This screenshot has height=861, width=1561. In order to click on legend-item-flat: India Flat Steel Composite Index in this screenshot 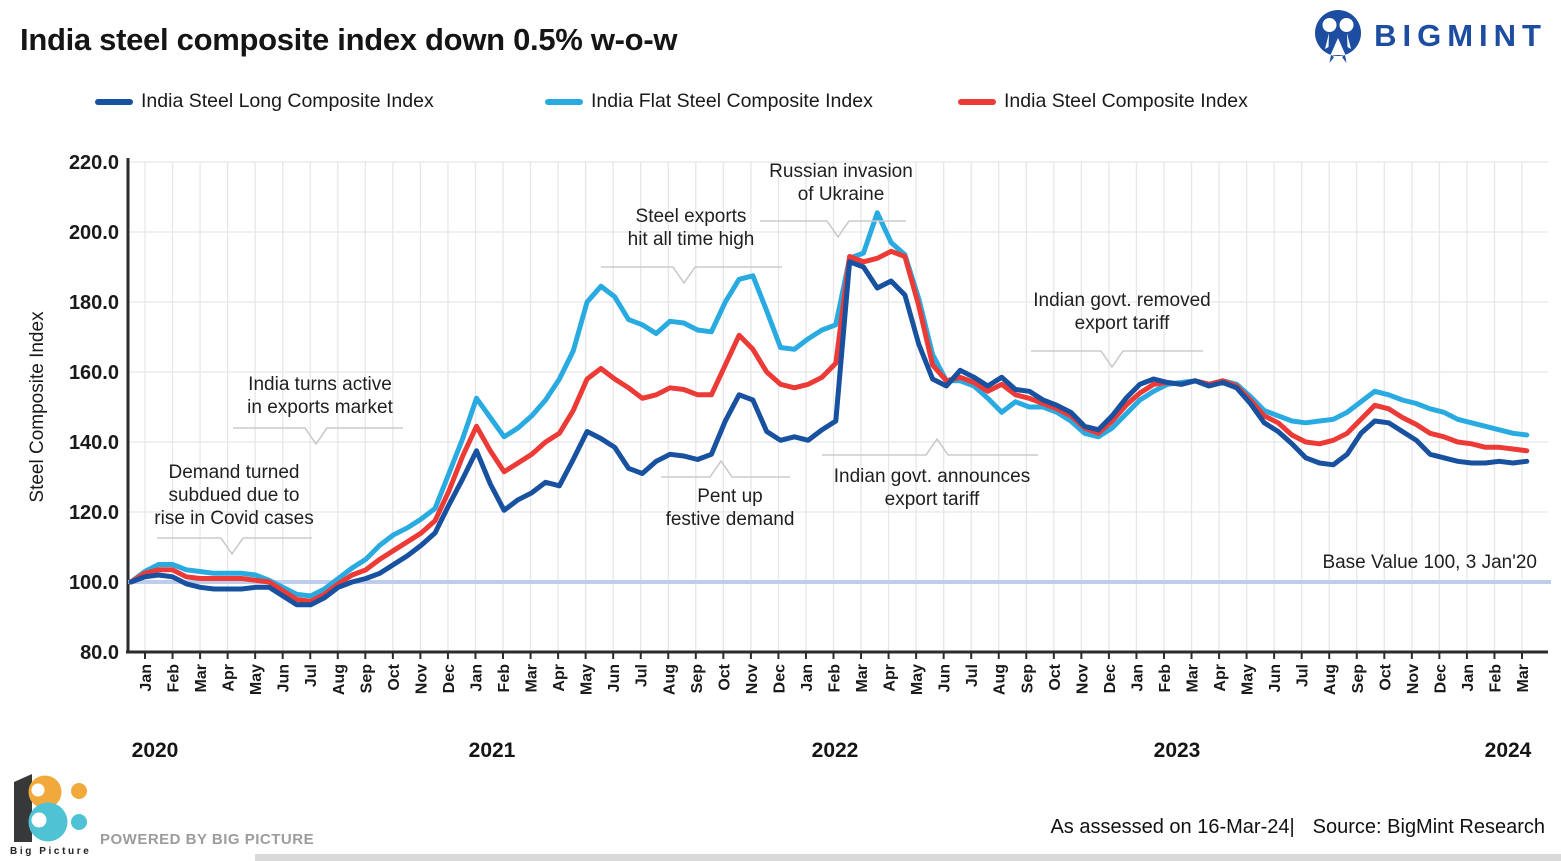, I will do `click(709, 101)`.